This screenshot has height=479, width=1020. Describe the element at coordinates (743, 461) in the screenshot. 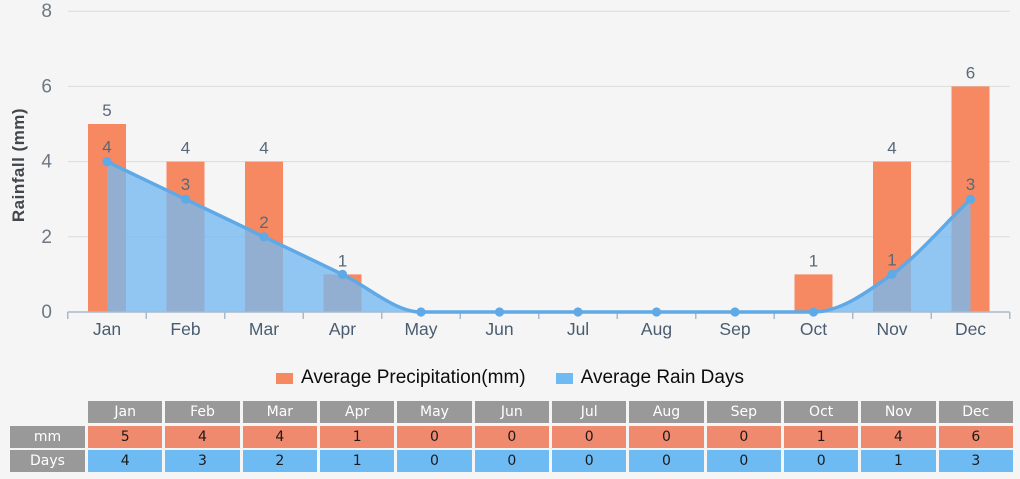

I see `table-cell-days-sep: 0` at that location.